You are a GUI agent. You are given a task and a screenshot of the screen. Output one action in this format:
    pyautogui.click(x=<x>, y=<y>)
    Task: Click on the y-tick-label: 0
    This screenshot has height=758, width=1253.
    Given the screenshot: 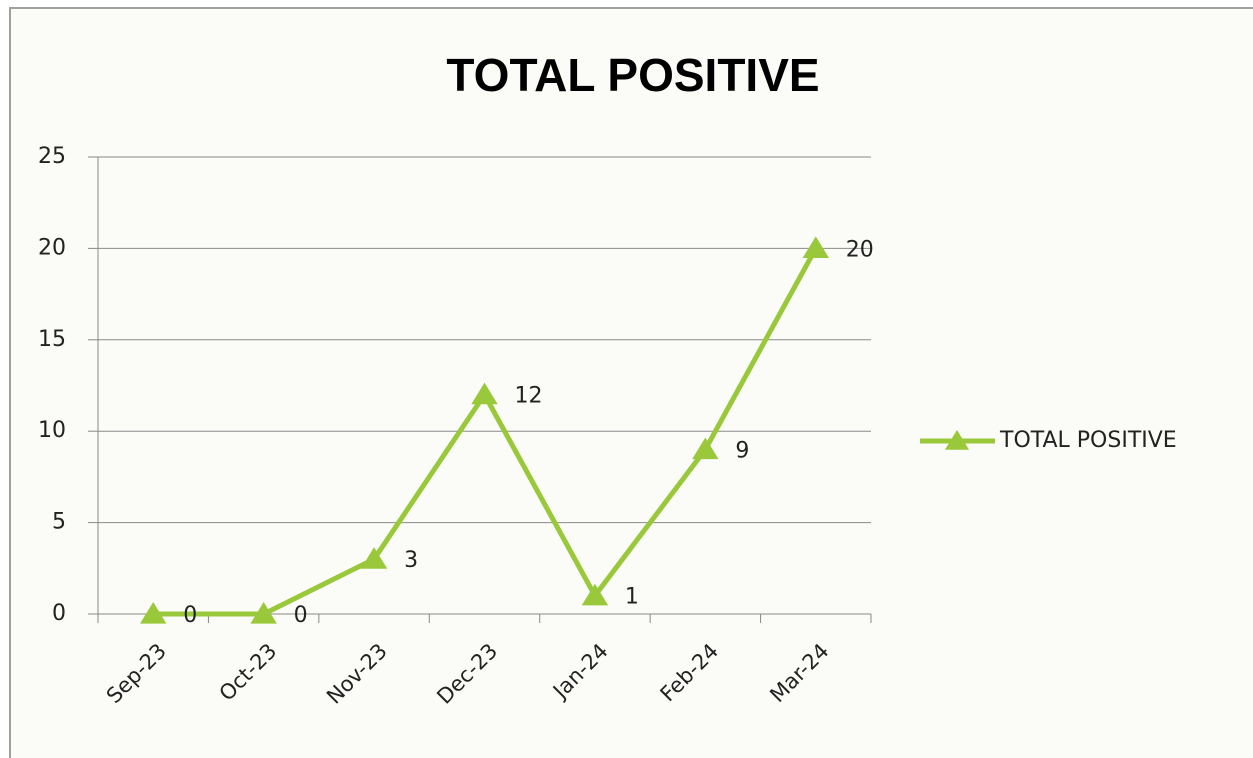 What is the action you would take?
    pyautogui.click(x=59, y=613)
    